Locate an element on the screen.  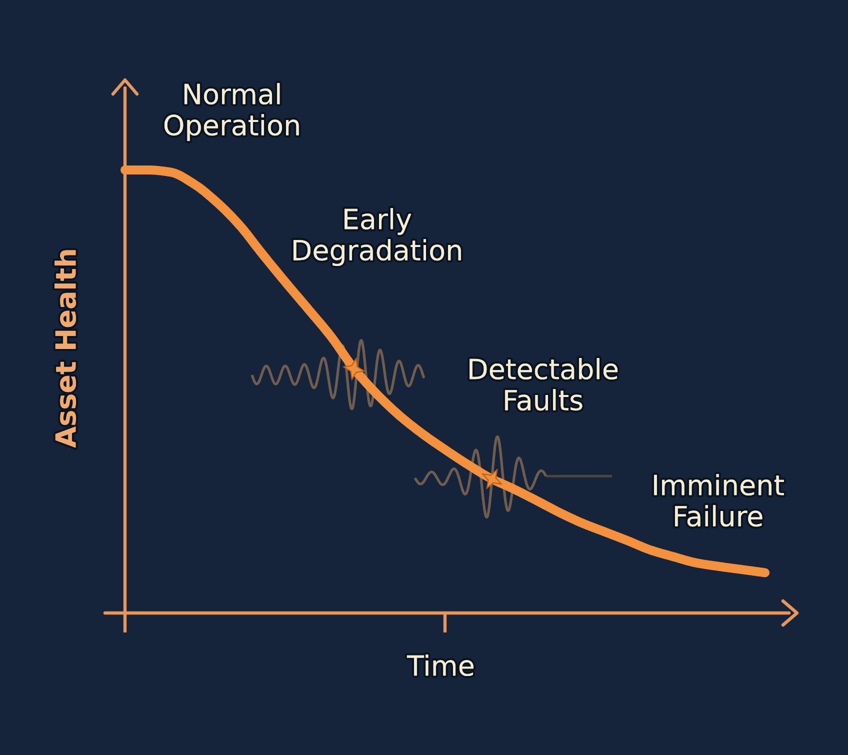
annotation: Imminent Failure is located at coordinates (719, 500).